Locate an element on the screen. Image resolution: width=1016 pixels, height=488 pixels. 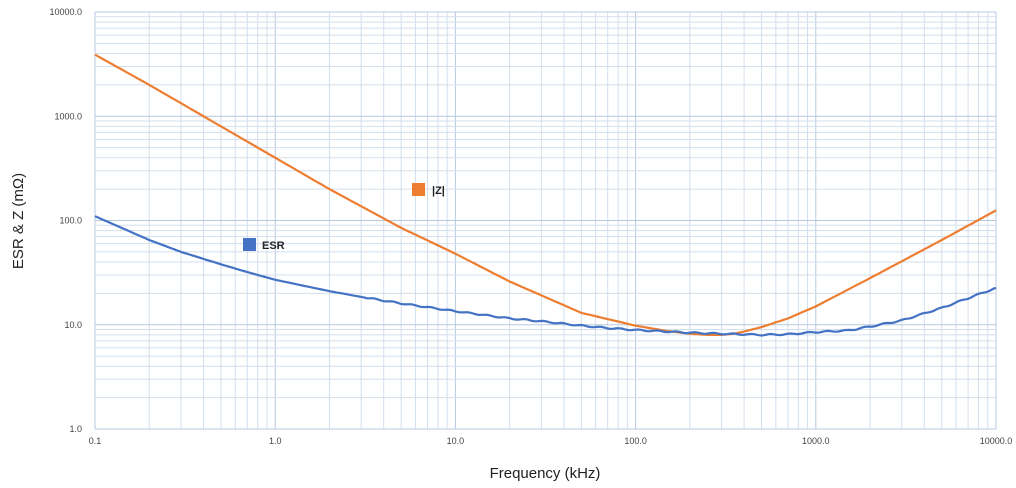
z-legend-label: |Z| is located at coordinates (438, 191).